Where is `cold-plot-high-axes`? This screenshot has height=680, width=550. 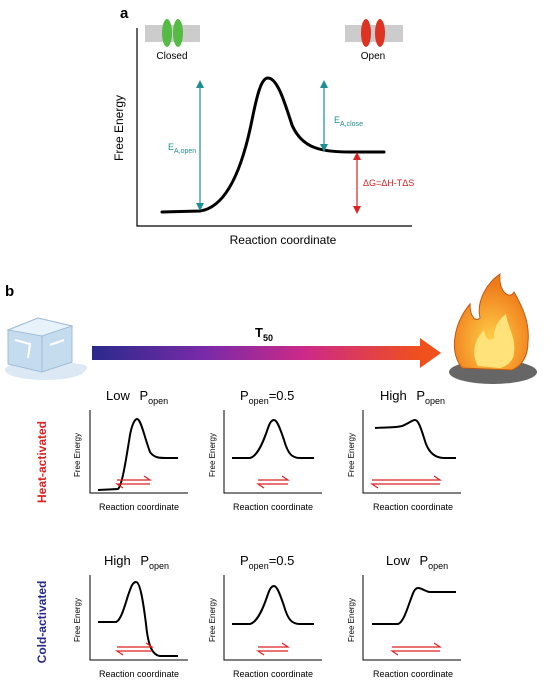 cold-plot-high-axes is located at coordinates (138, 618).